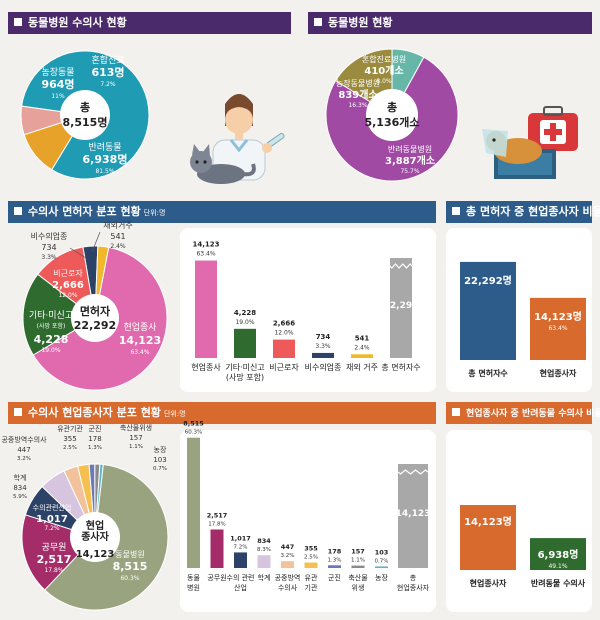  Describe the element at coordinates (57, 84) in the screenshot. I see `slice-value: 964명` at that location.